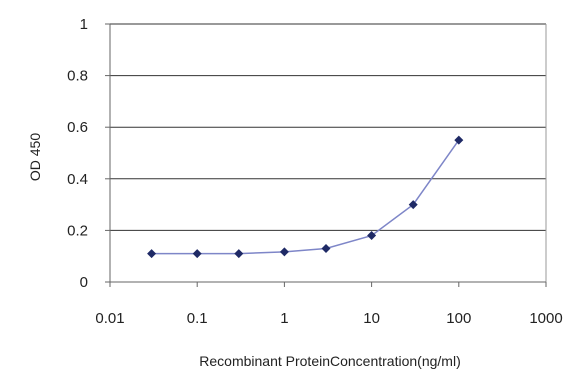  Describe the element at coordinates (77, 230) in the screenshot. I see `y-tick-label: 0.2` at that location.